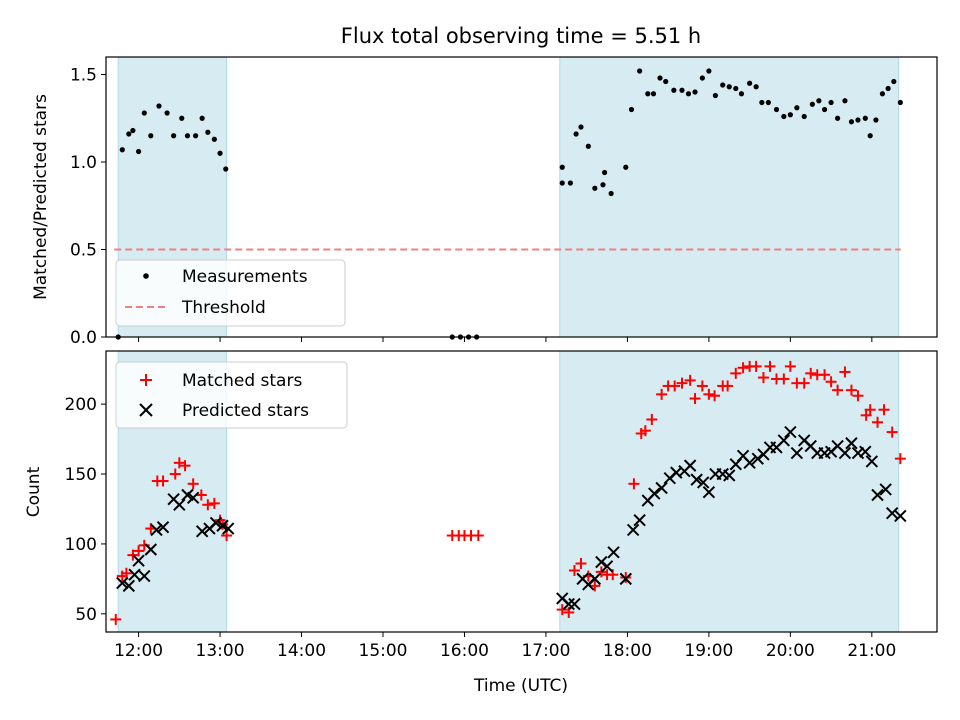 This screenshot has height=720, width=960. Describe the element at coordinates (545, 651) in the screenshot. I see `x-tick-label: 17:00` at that location.